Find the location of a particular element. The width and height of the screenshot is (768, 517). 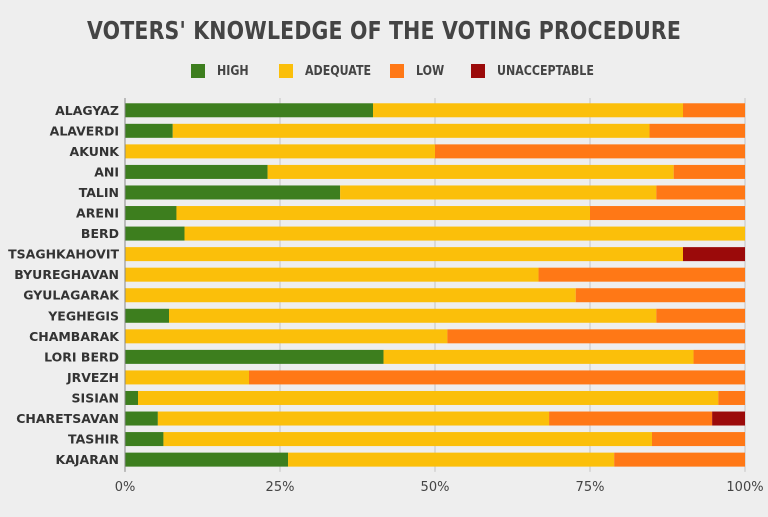

legend-swatch-low is located at coordinates (397, 71).